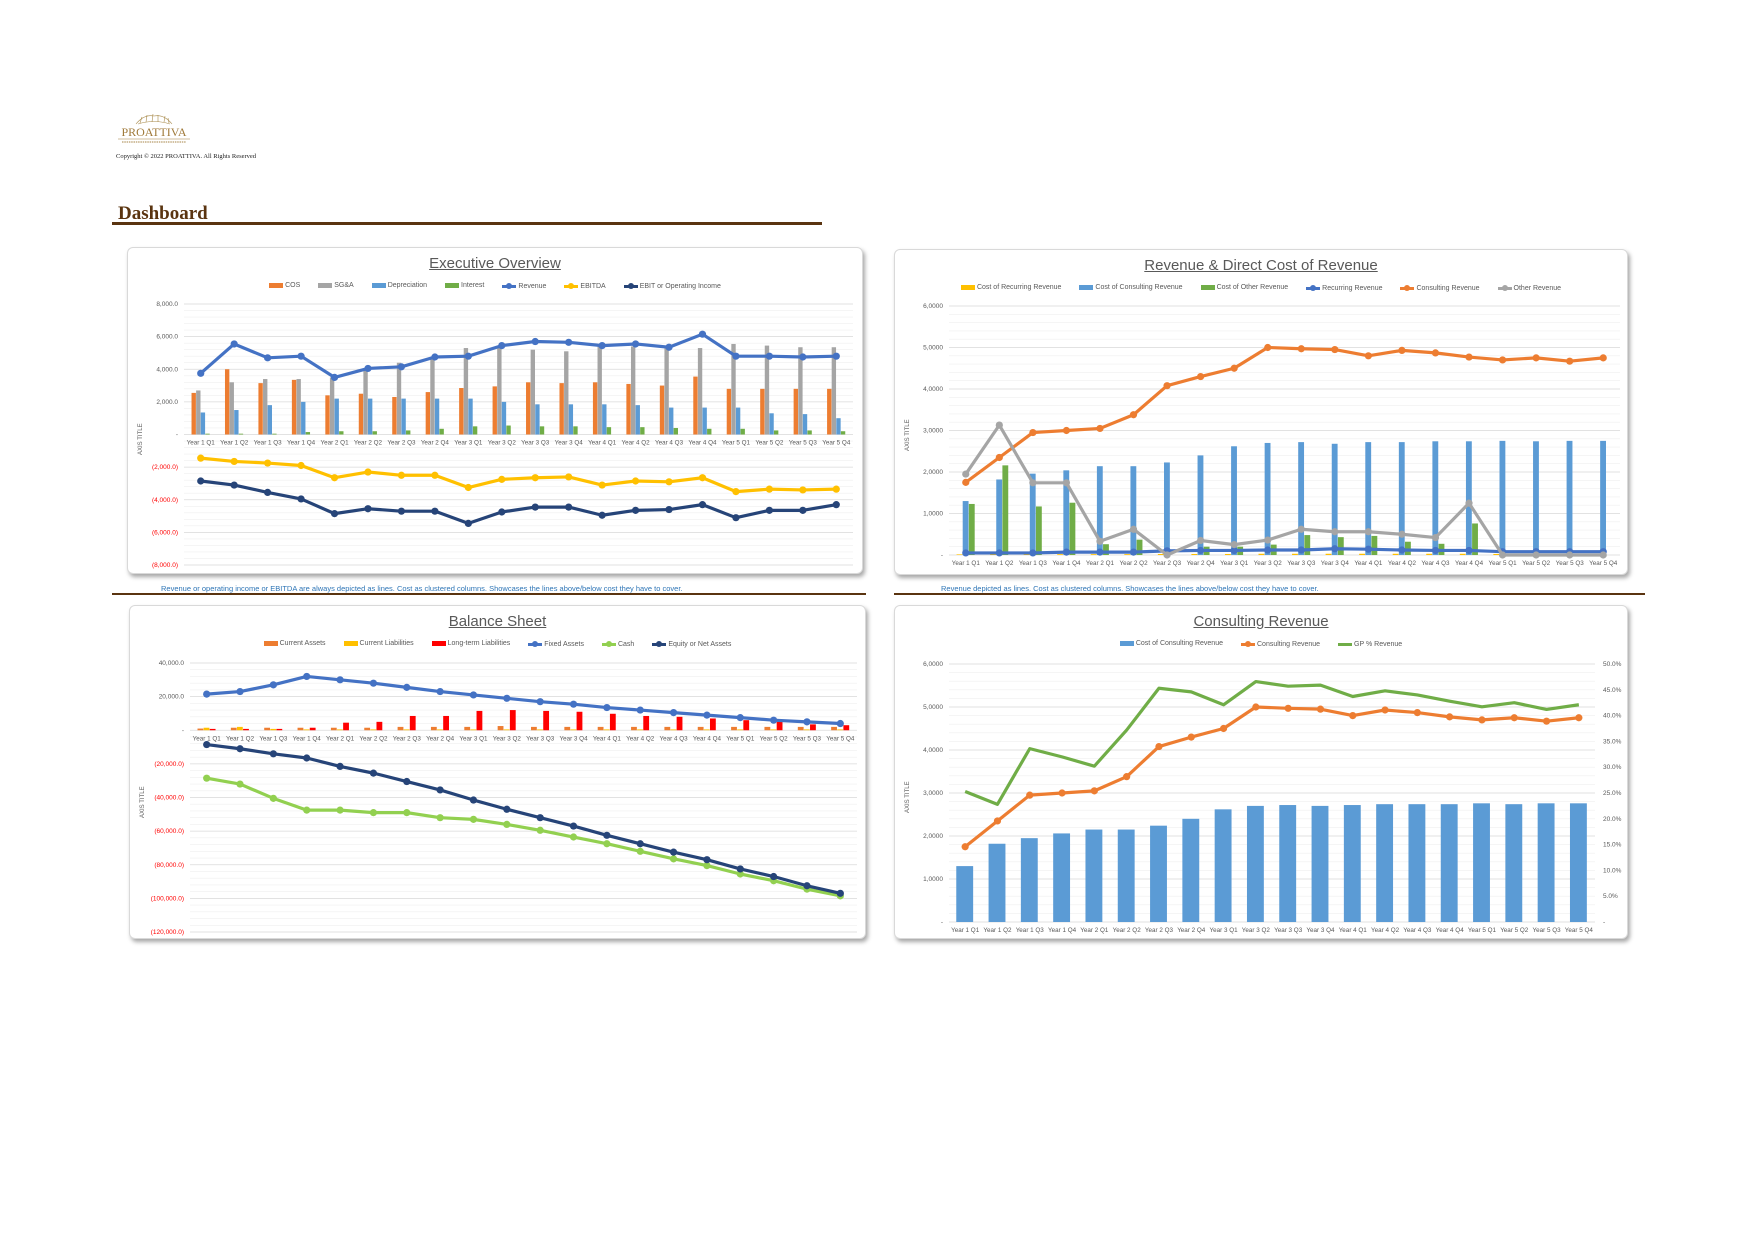 This screenshot has width=1754, height=1240. Describe the element at coordinates (172, 697) in the screenshot. I see `y-tick-label: 20,000.0` at that location.